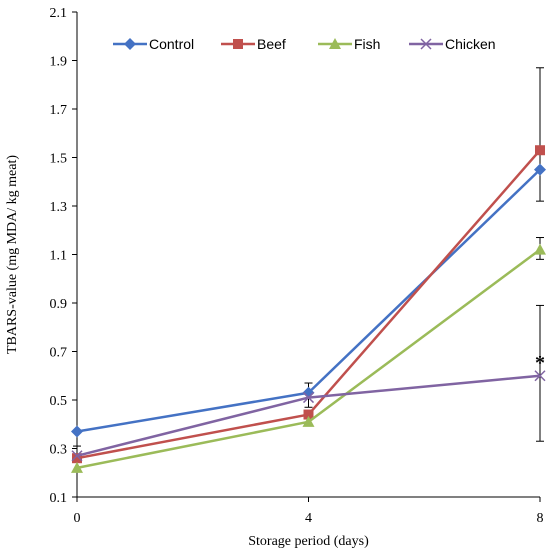 This screenshot has width=548, height=550. Describe the element at coordinates (59, 256) in the screenshot. I see `y-tick-label: 1.1` at that location.